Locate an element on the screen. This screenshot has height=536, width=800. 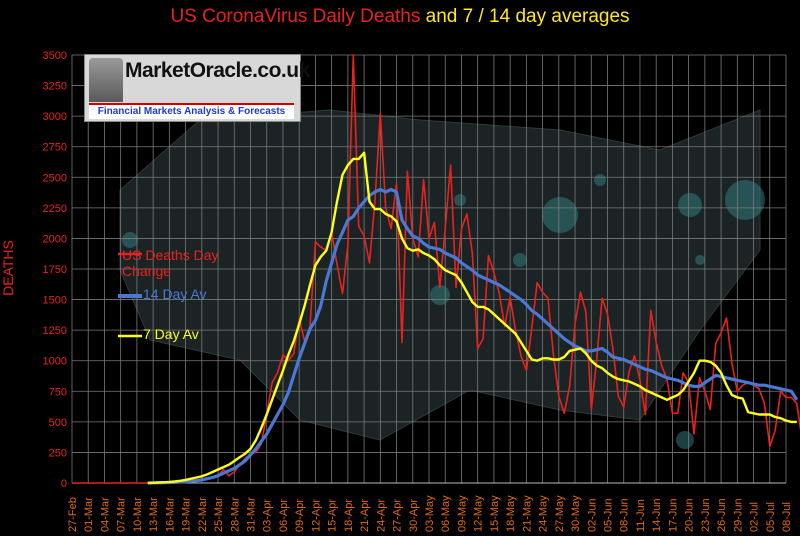
x-tick-label: 29-Jun is located at coordinates (738, 515).